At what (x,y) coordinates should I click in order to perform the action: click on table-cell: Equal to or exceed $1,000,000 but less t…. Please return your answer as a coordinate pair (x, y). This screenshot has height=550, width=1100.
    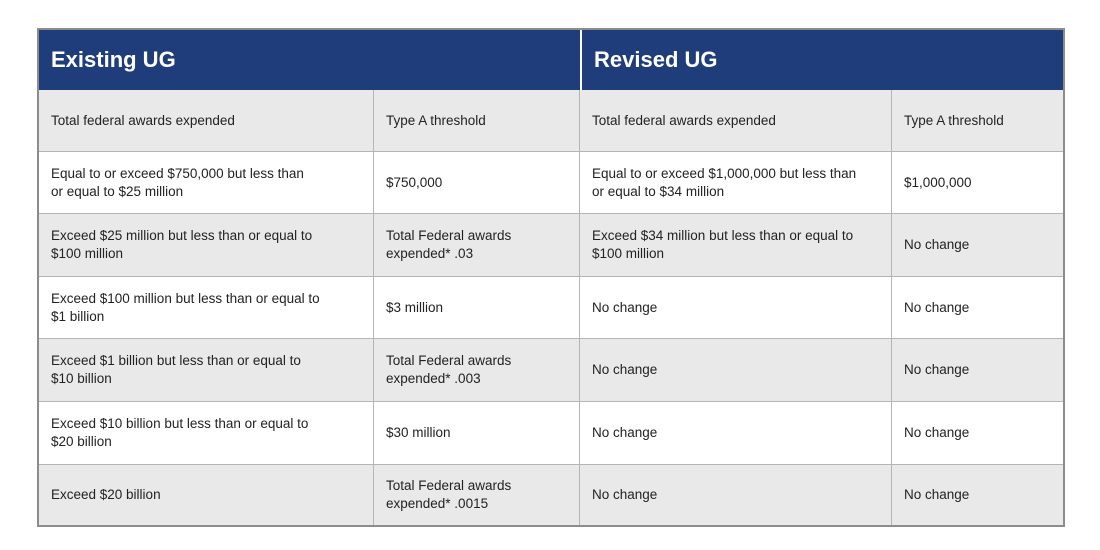
    Looking at the image, I should click on (736, 183).